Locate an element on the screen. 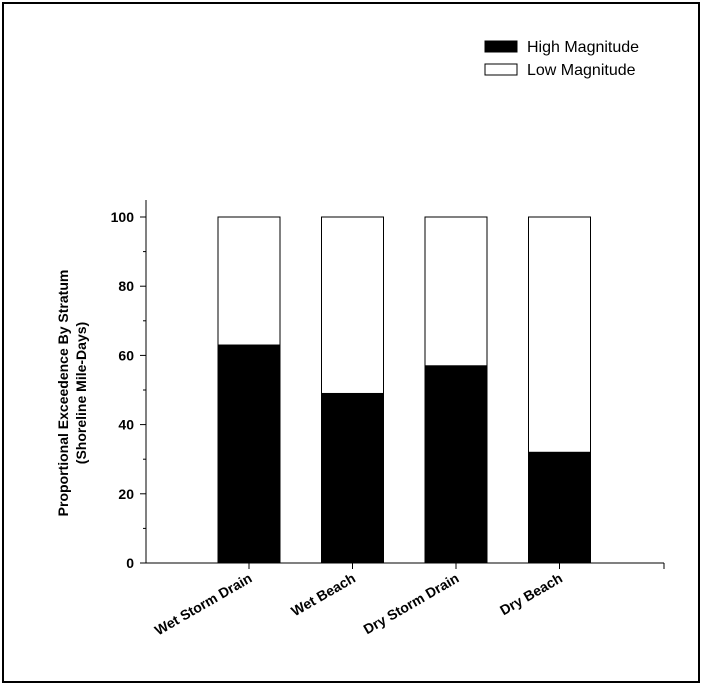 This screenshot has width=704, height=687. y-axis-title: Proportional Exceedence By Stratum is located at coordinates (63, 393).